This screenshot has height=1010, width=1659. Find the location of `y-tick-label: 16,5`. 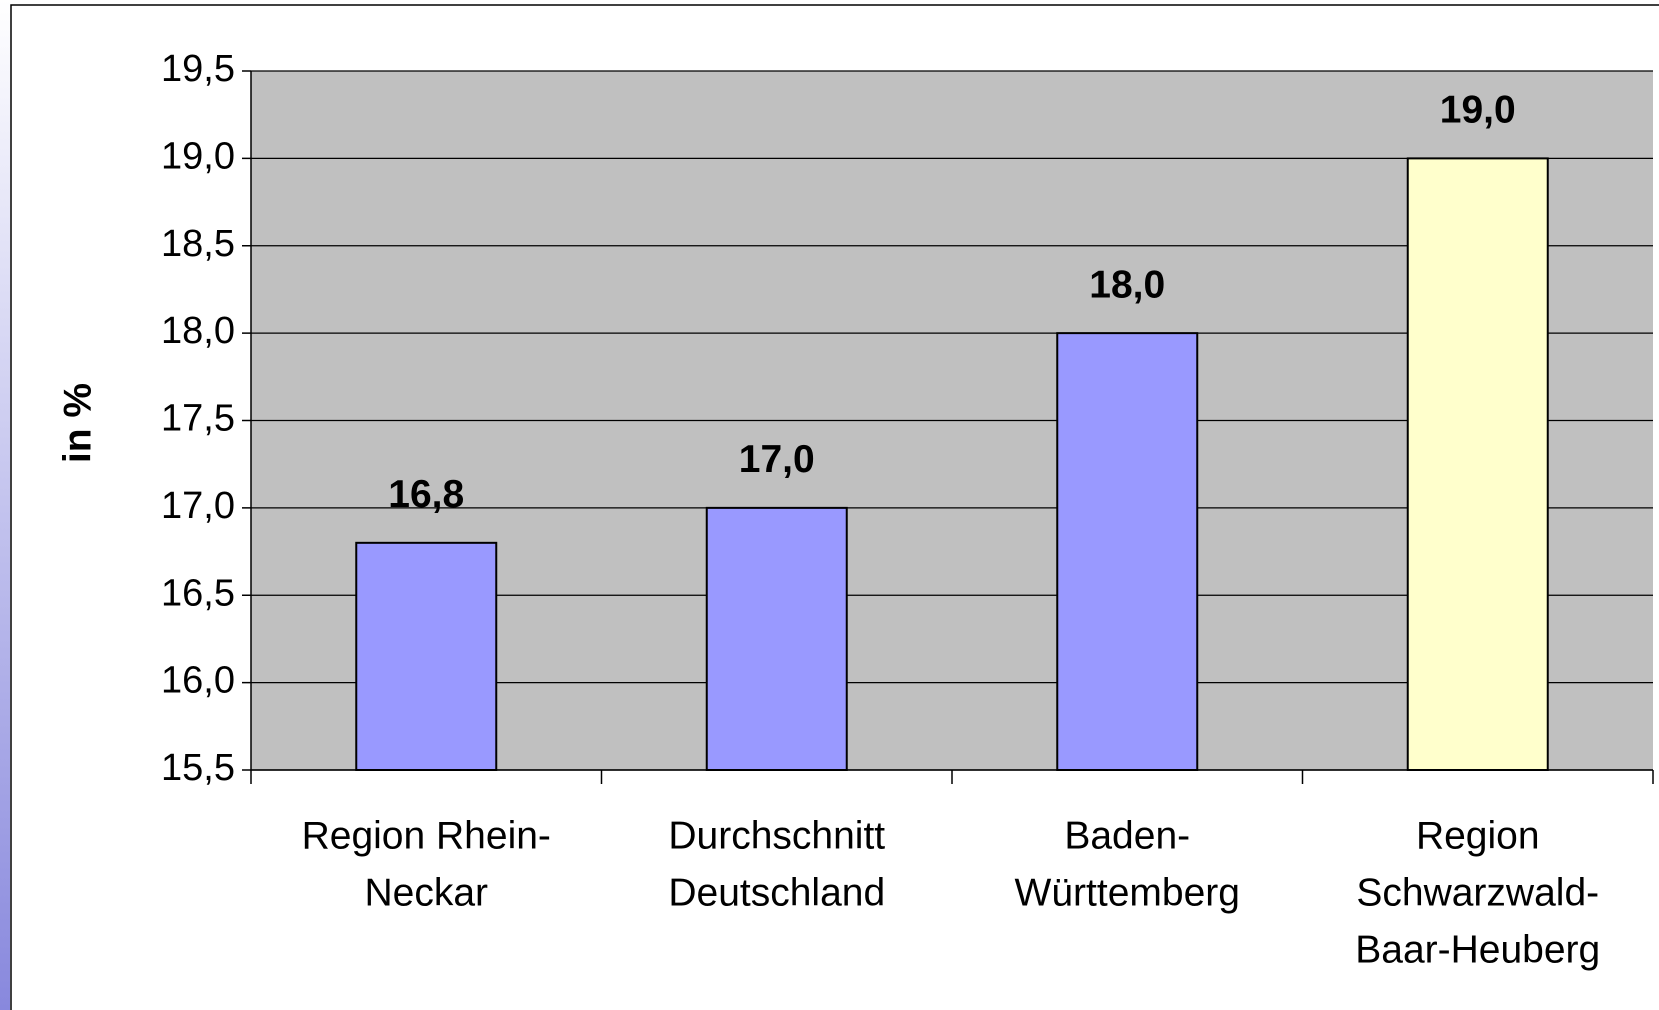

y-tick-label: 16,5 is located at coordinates (198, 593).